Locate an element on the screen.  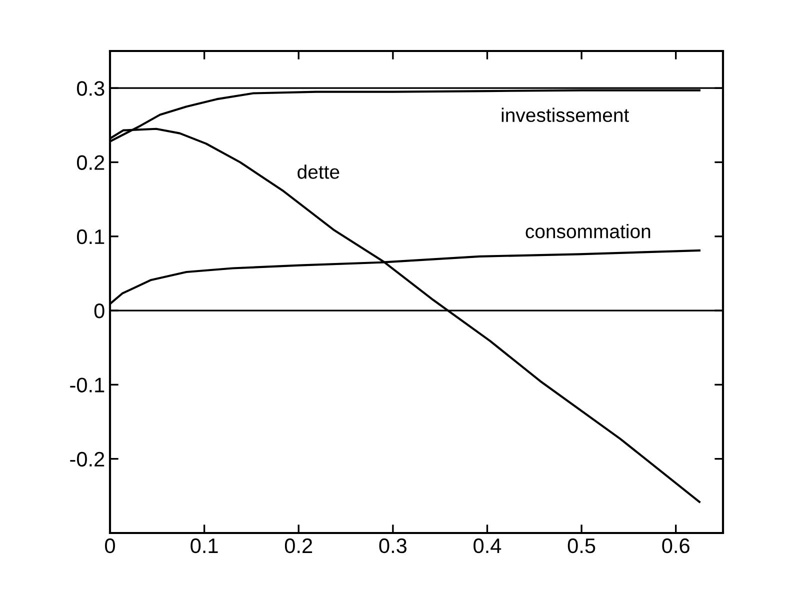
y-tick-label: 0.1 is located at coordinates (90, 236).